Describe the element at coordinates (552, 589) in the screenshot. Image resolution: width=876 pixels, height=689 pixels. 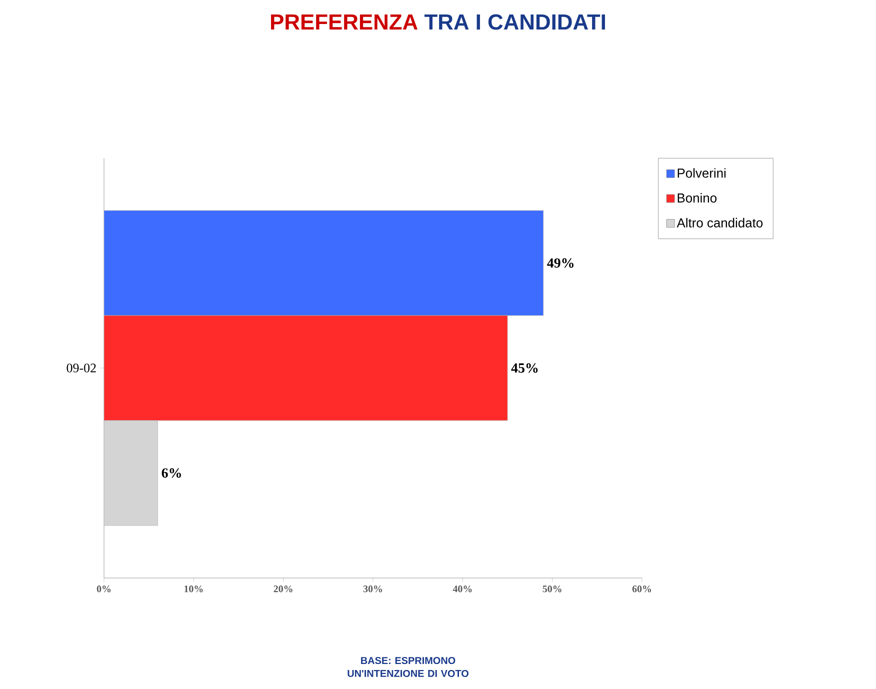
I see `x-tick-label: 50%` at that location.